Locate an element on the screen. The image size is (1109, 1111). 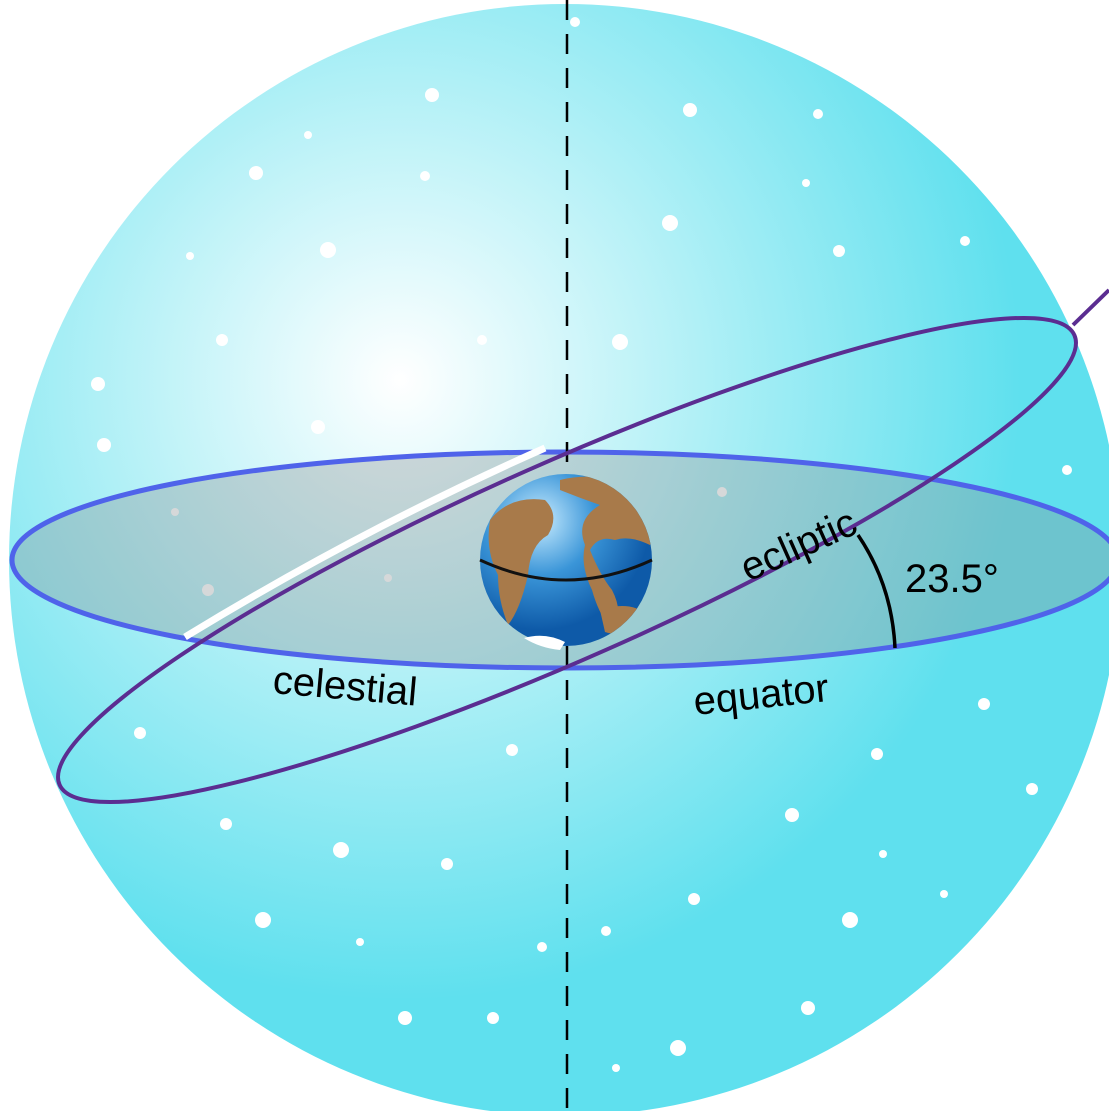
angle-label: 23.5° is located at coordinates (952, 579).